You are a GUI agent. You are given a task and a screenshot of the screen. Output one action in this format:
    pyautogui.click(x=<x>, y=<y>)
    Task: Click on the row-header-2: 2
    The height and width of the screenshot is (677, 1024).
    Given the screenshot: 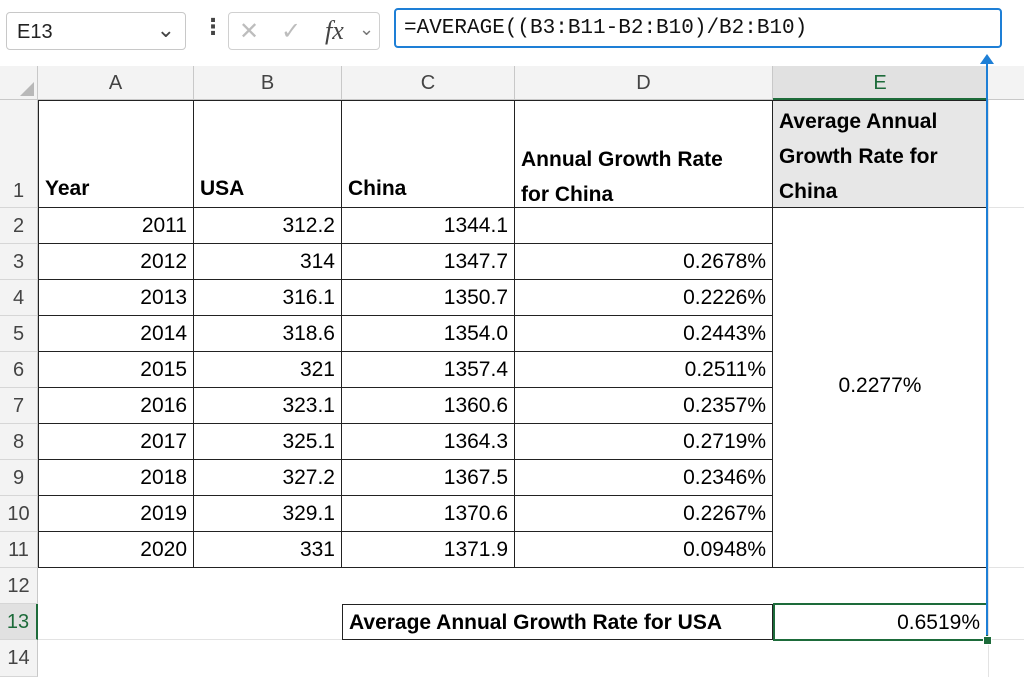 What is the action you would take?
    pyautogui.click(x=19, y=226)
    